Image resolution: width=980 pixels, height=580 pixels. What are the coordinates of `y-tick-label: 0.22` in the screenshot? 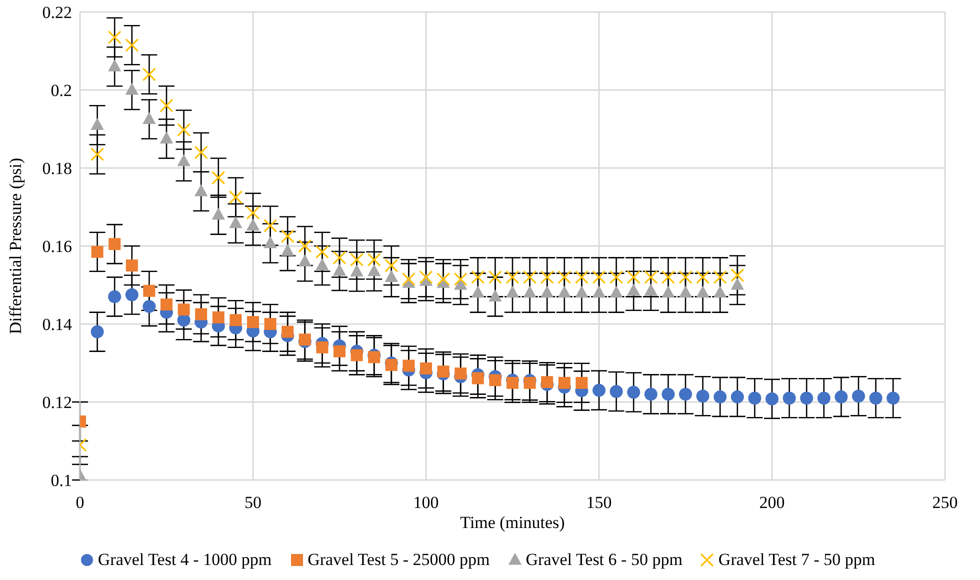 It's located at (57, 12).